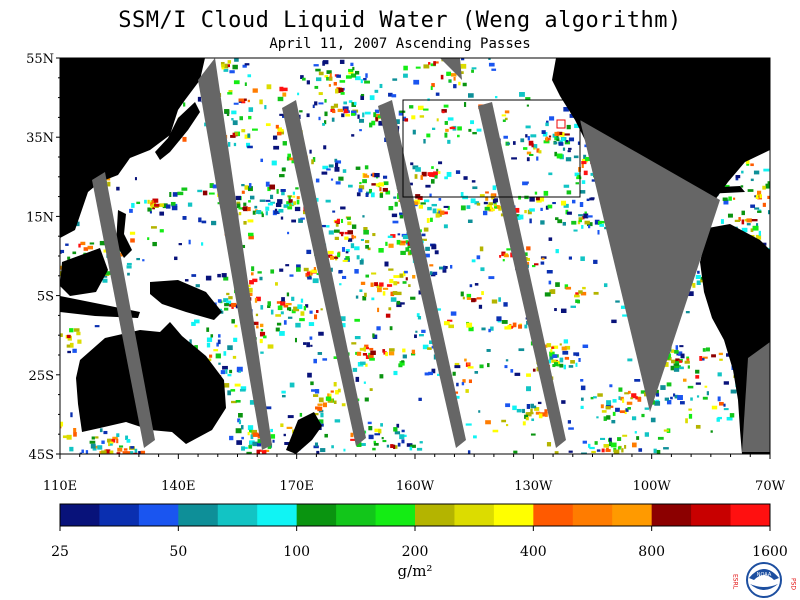 This screenshot has height=600, width=800. Describe the element at coordinates (415, 571) in the screenshot. I see `colorbar-units: g/m²` at that location.